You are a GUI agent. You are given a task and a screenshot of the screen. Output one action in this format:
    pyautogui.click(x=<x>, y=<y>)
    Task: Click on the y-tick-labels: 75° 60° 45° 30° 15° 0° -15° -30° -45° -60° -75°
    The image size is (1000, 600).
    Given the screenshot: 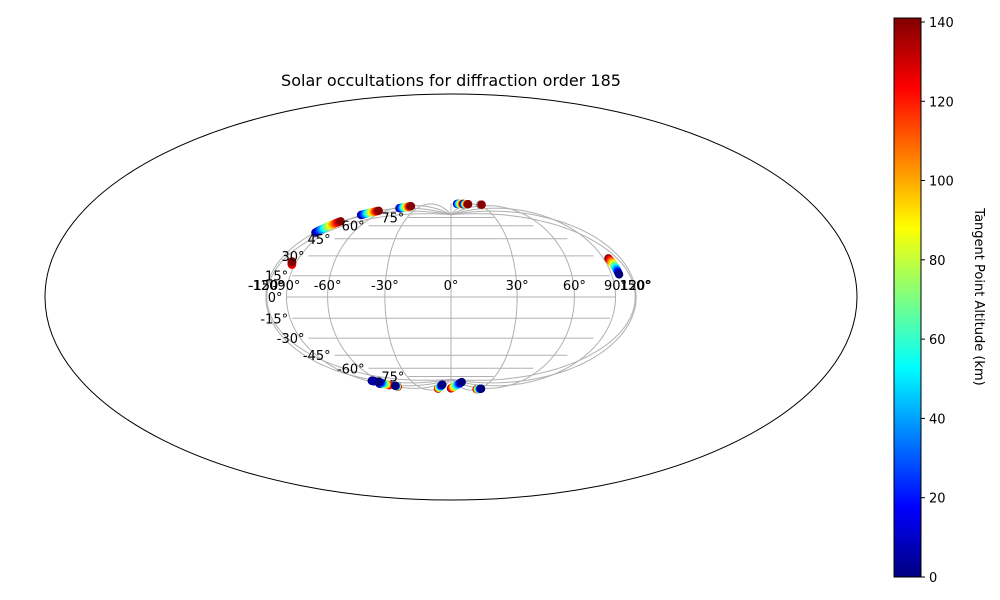 What is the action you would take?
    pyautogui.click(x=332, y=299)
    